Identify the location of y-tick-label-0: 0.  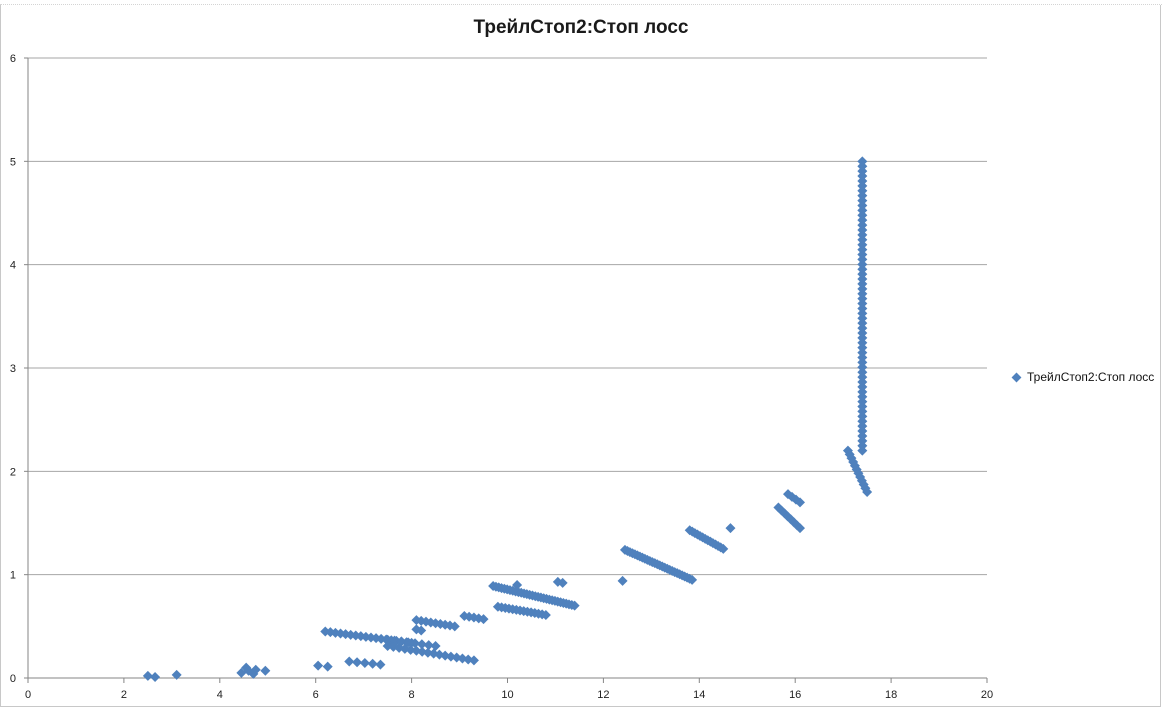
(13, 679).